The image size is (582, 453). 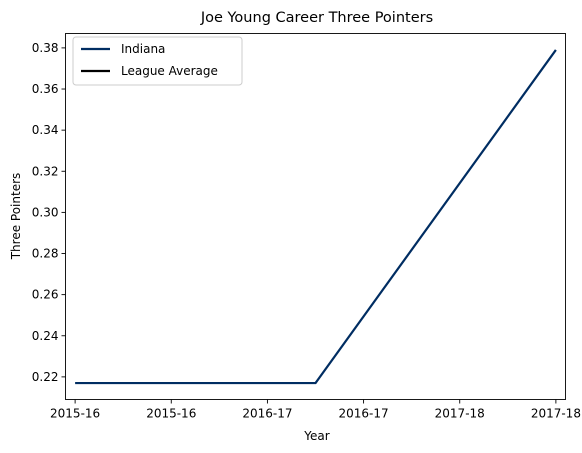 What do you see at coordinates (45, 377) in the screenshot?
I see `y-tick-label: 0.22` at bounding box center [45, 377].